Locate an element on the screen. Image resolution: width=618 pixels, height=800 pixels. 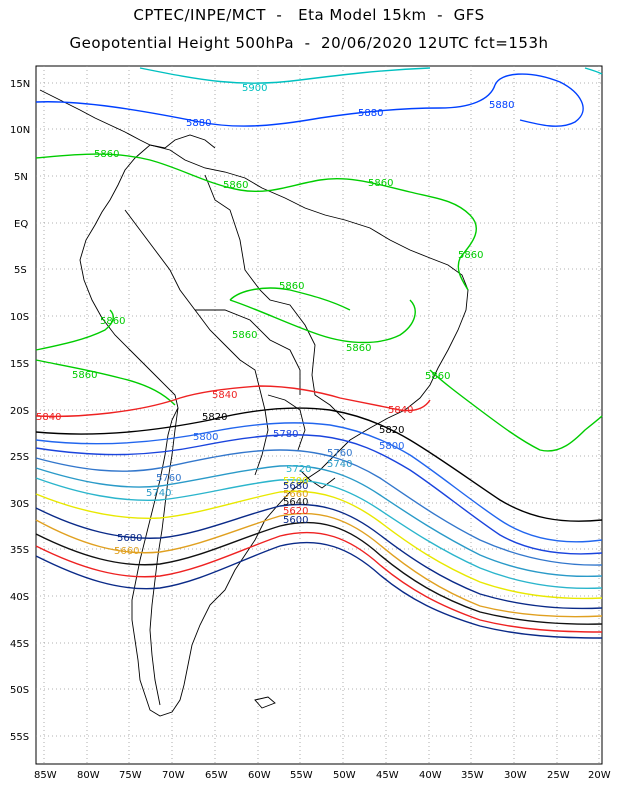
border-uruguay is located at coordinates (317, 479).